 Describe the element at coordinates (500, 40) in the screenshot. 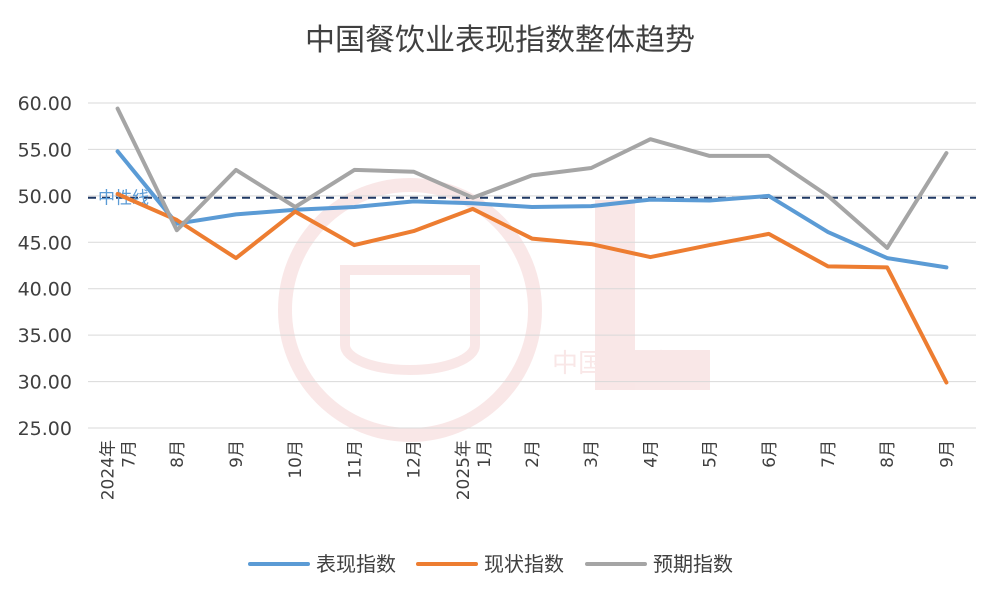

I see `chart-title: 中国餐饮业表现指数整体趋势` at that location.